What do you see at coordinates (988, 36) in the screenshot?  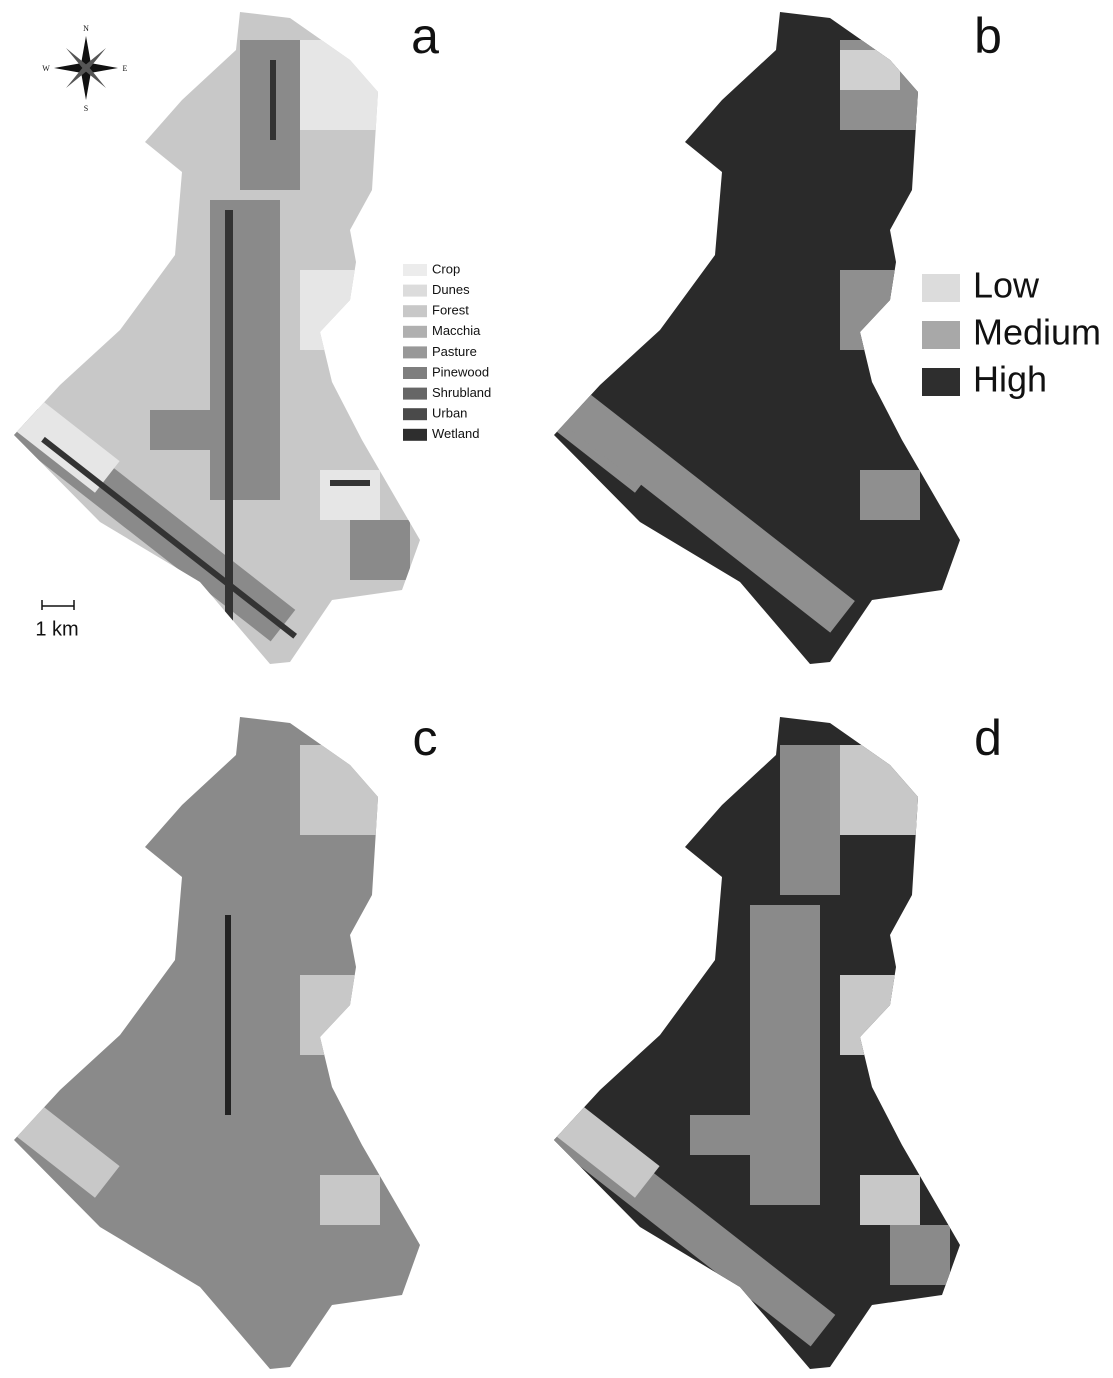 I see `panel-label: b` at bounding box center [988, 36].